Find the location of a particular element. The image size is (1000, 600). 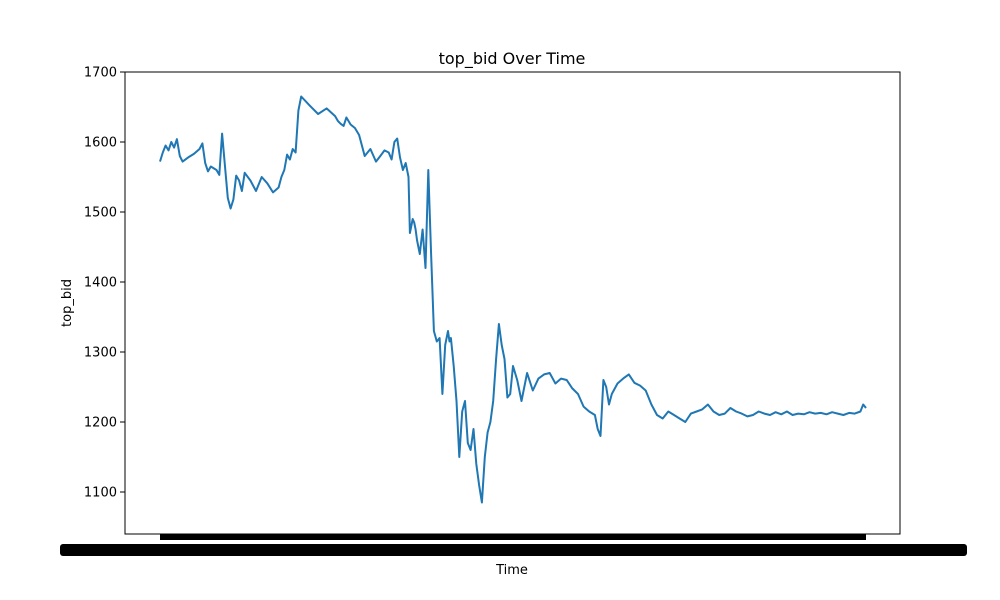

y-tick-label: 1700 is located at coordinates (100, 73).